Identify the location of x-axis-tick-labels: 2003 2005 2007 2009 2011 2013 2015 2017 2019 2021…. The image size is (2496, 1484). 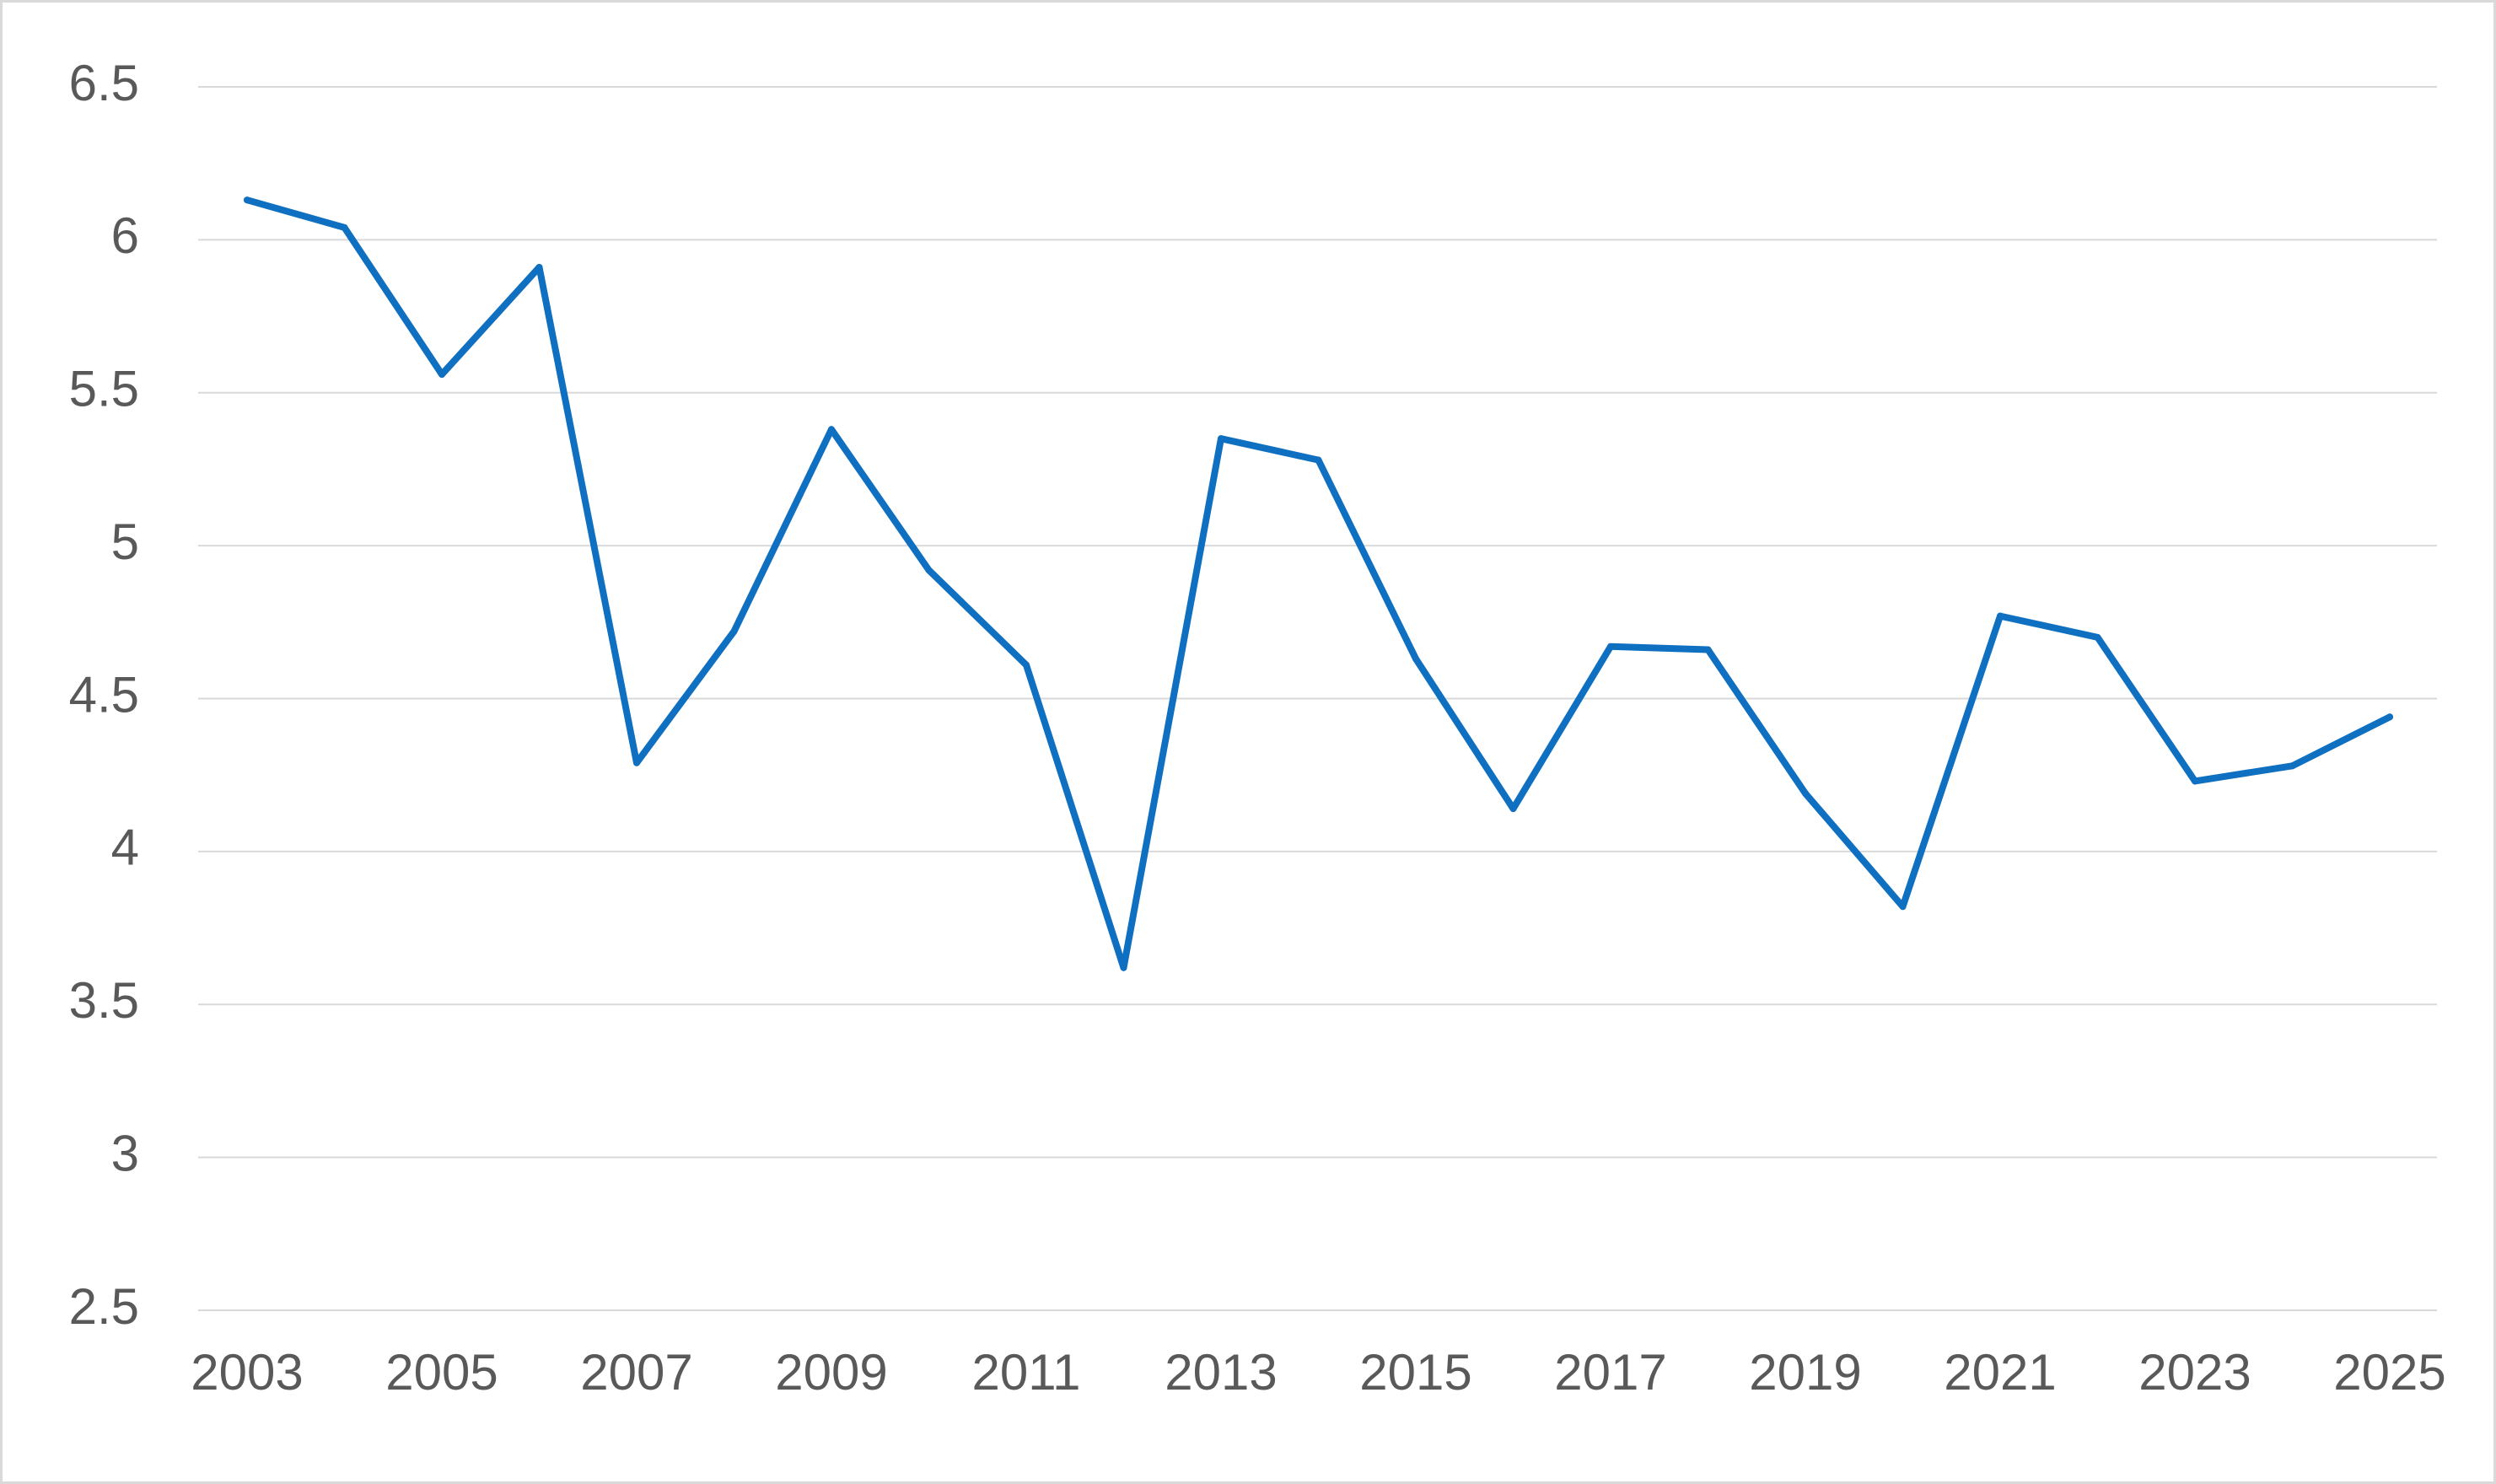
(1318, 1372).